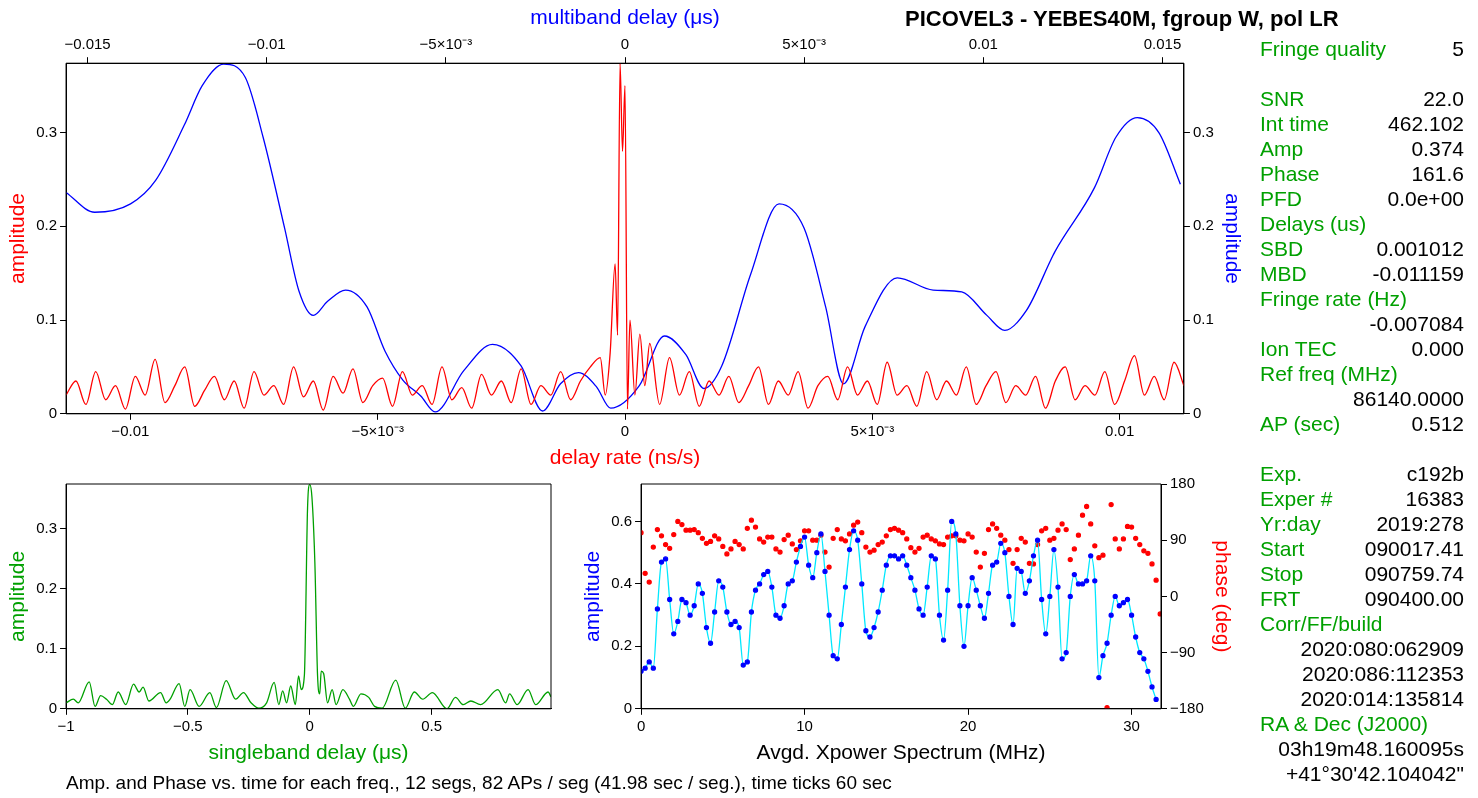 The width and height of the screenshot is (1478, 798). I want to click on x-axis-title: delay rate (ns/s), so click(625, 457).